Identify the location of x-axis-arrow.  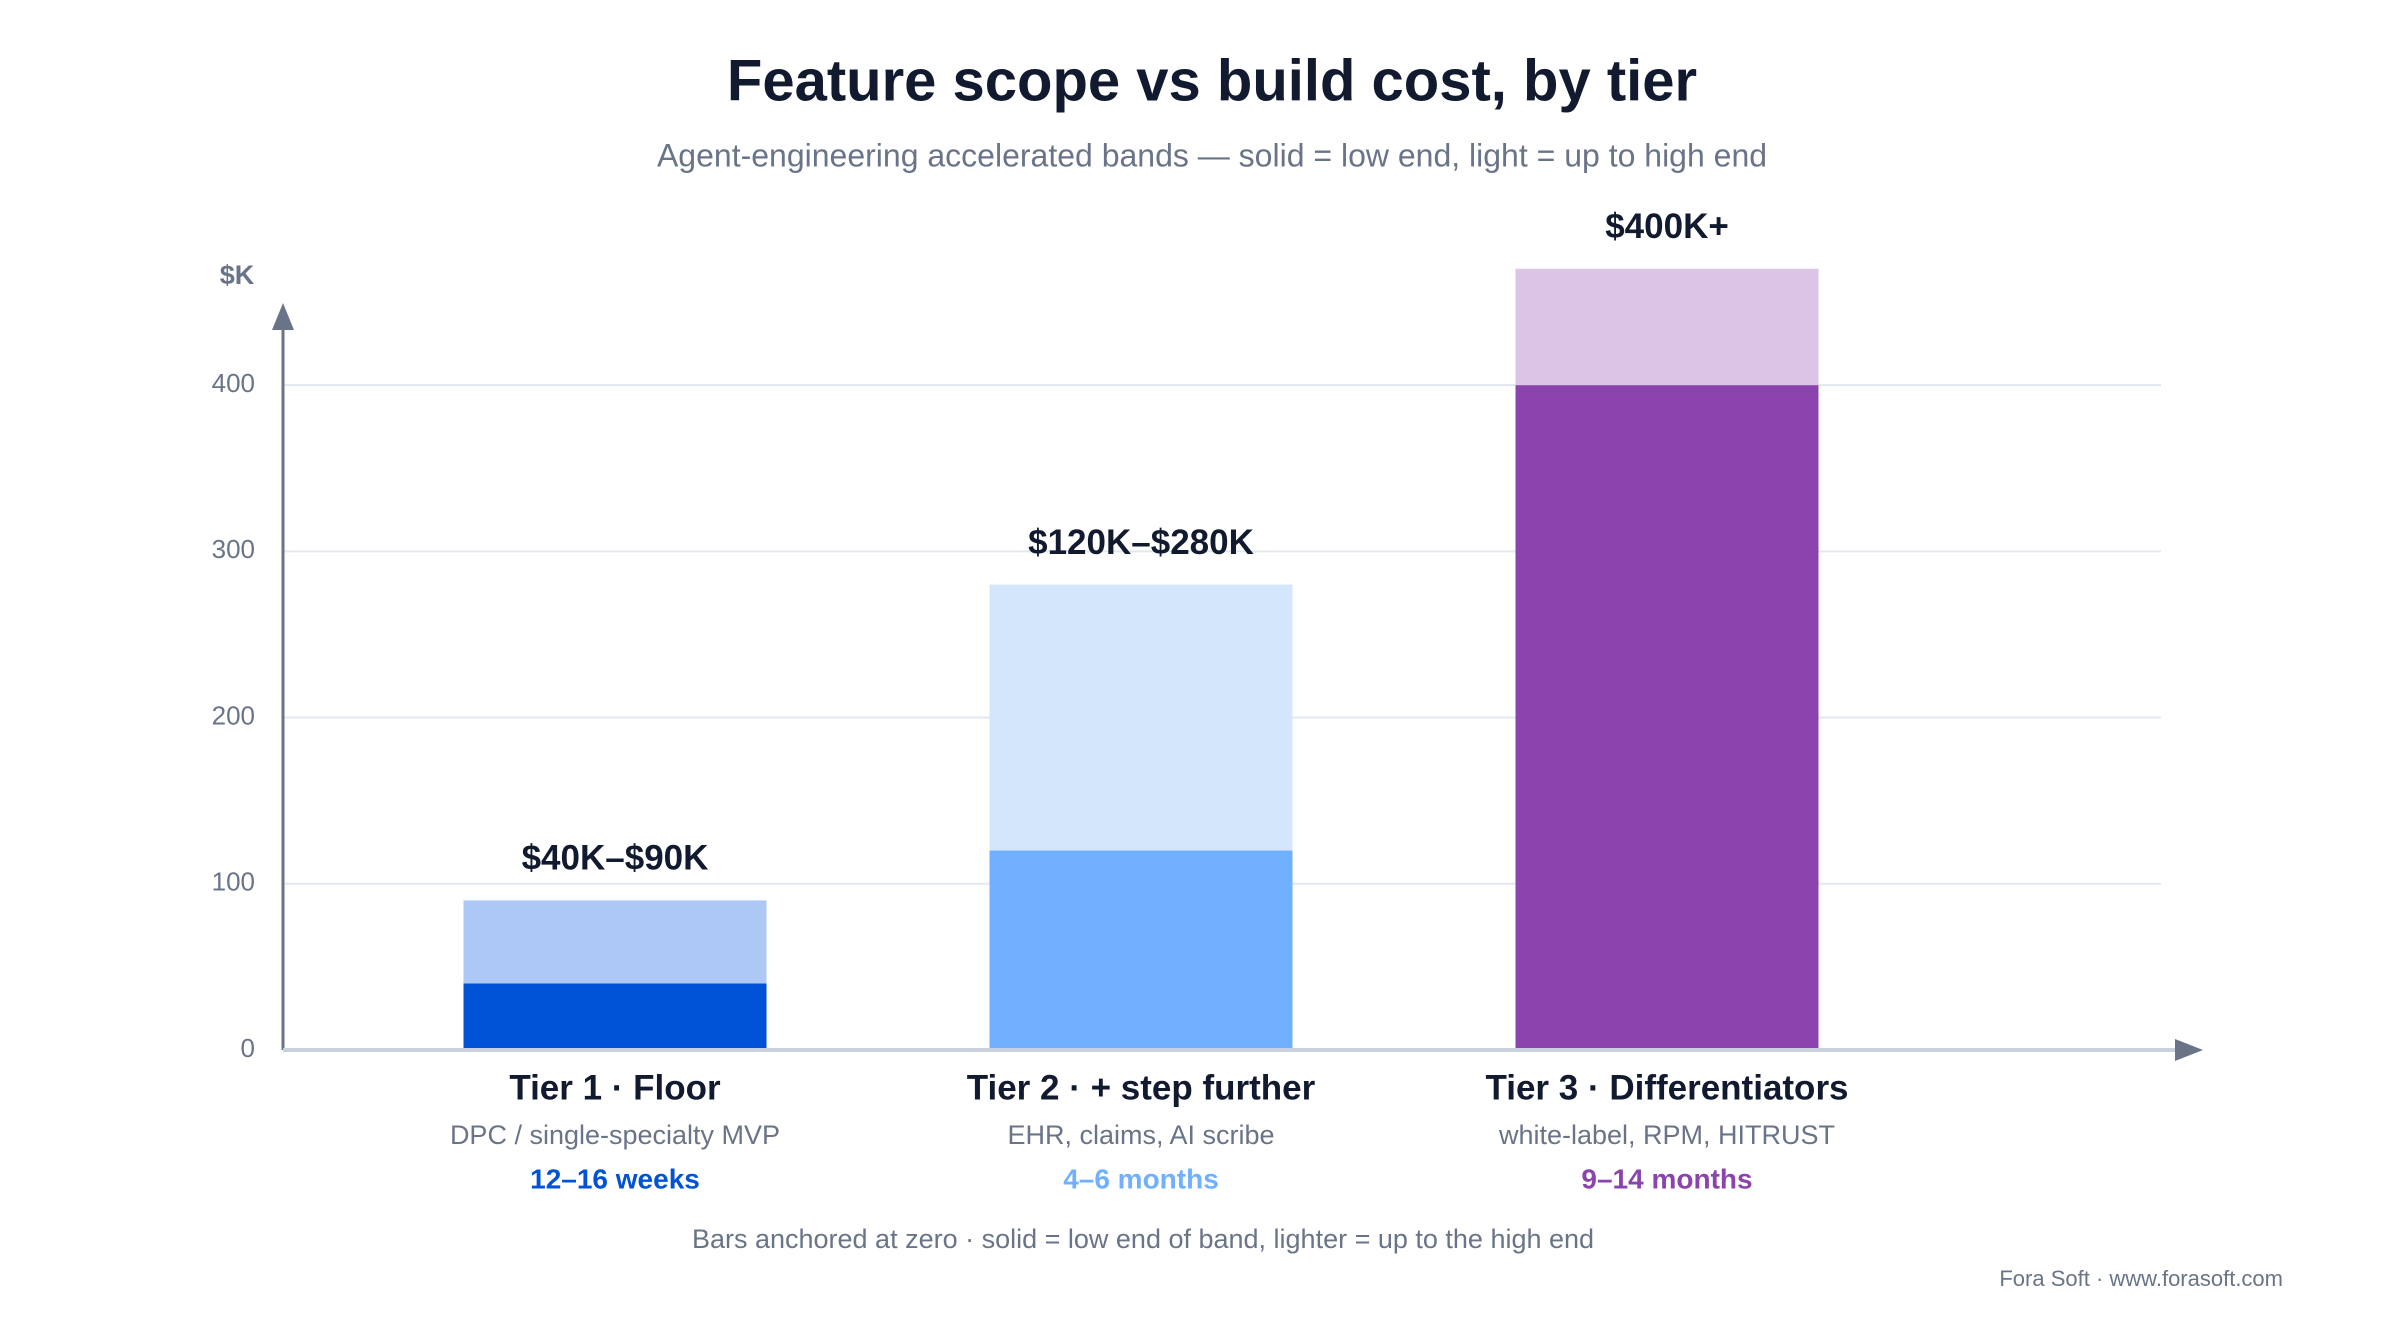
(2189, 1050).